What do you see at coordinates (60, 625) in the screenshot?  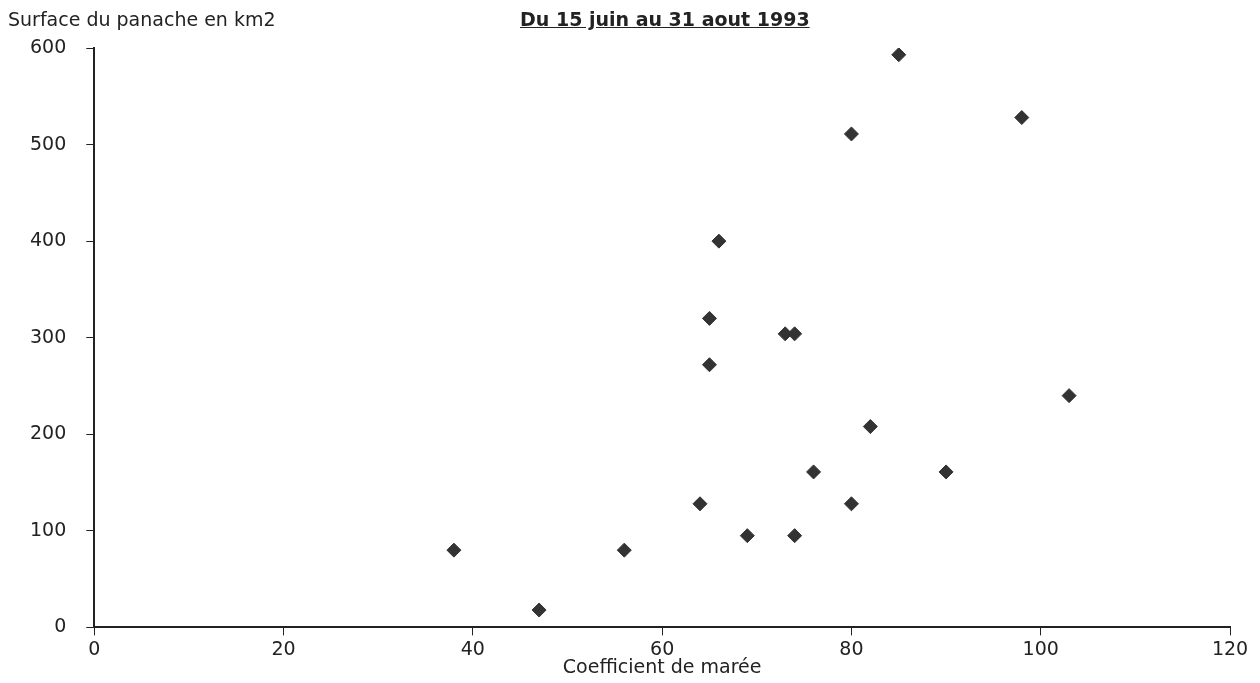 I see `y-tick-label: 0` at bounding box center [60, 625].